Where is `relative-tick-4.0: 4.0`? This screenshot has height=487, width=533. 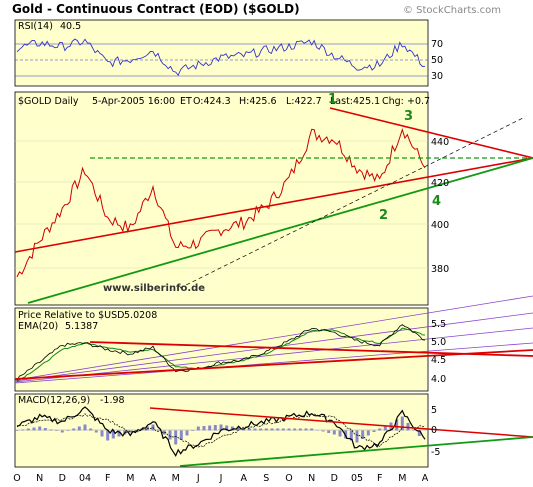 relative-tick-4.0: 4.0 is located at coordinates (438, 379).